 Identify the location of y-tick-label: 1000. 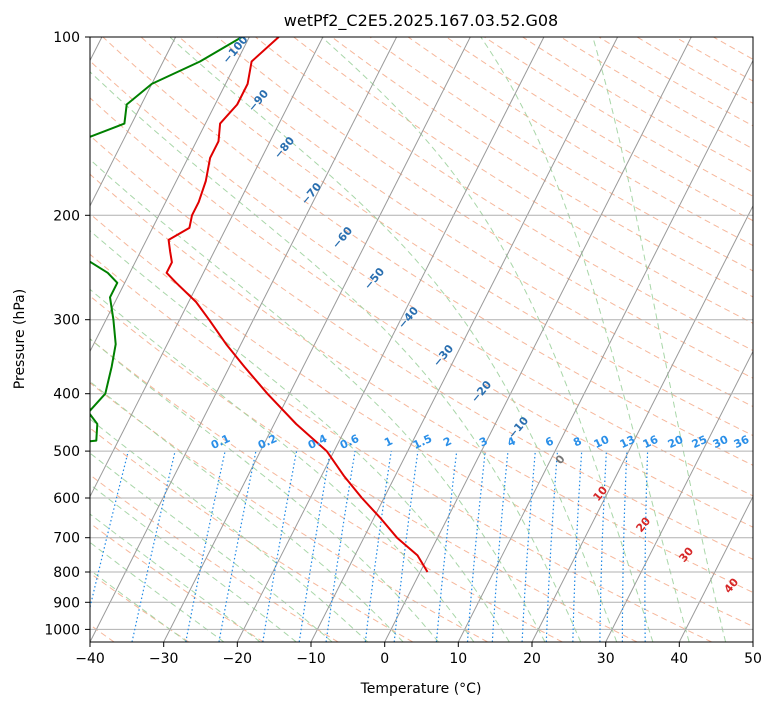
(62, 630).